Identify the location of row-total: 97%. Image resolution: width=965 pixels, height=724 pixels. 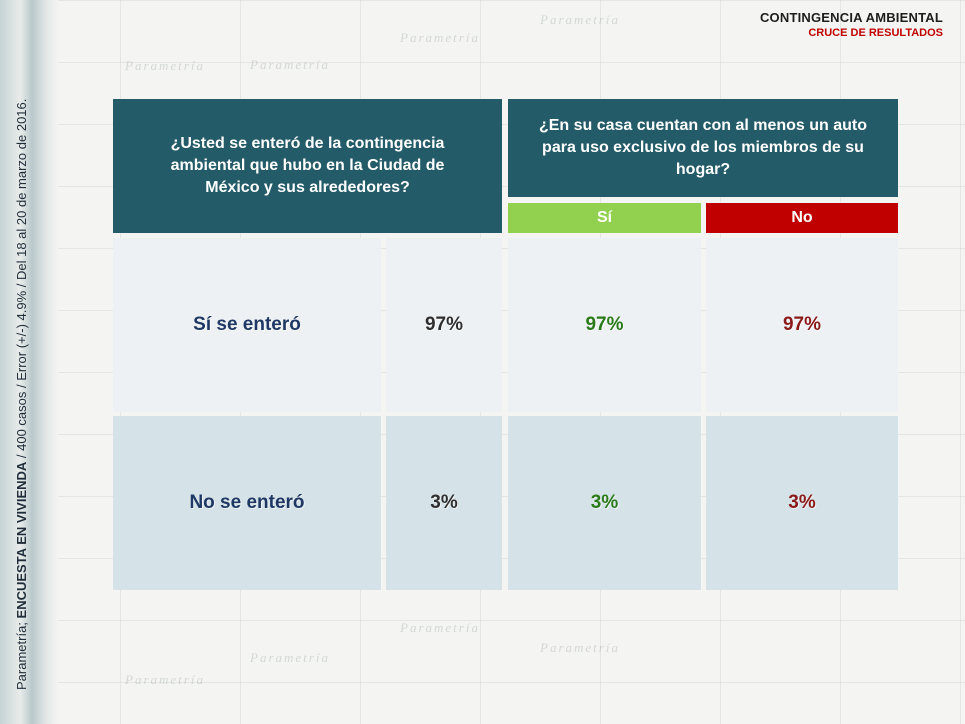
(444, 325).